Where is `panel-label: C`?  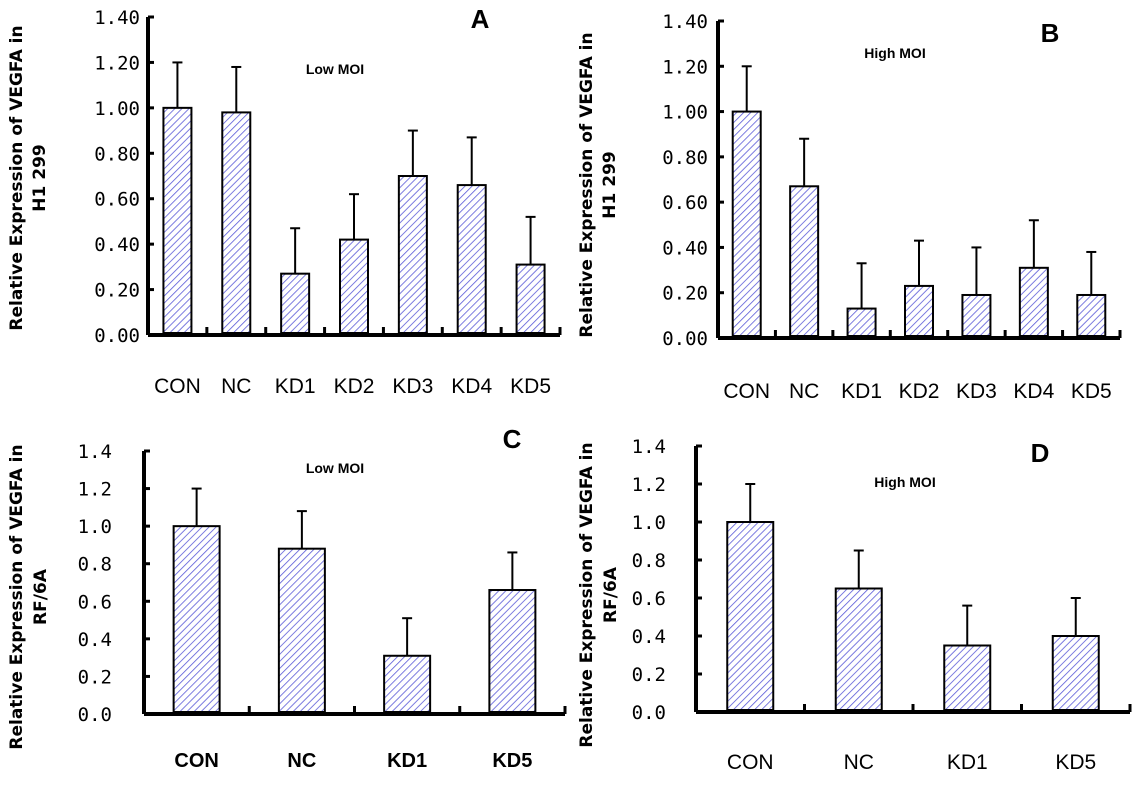 panel-label: C is located at coordinates (512, 439).